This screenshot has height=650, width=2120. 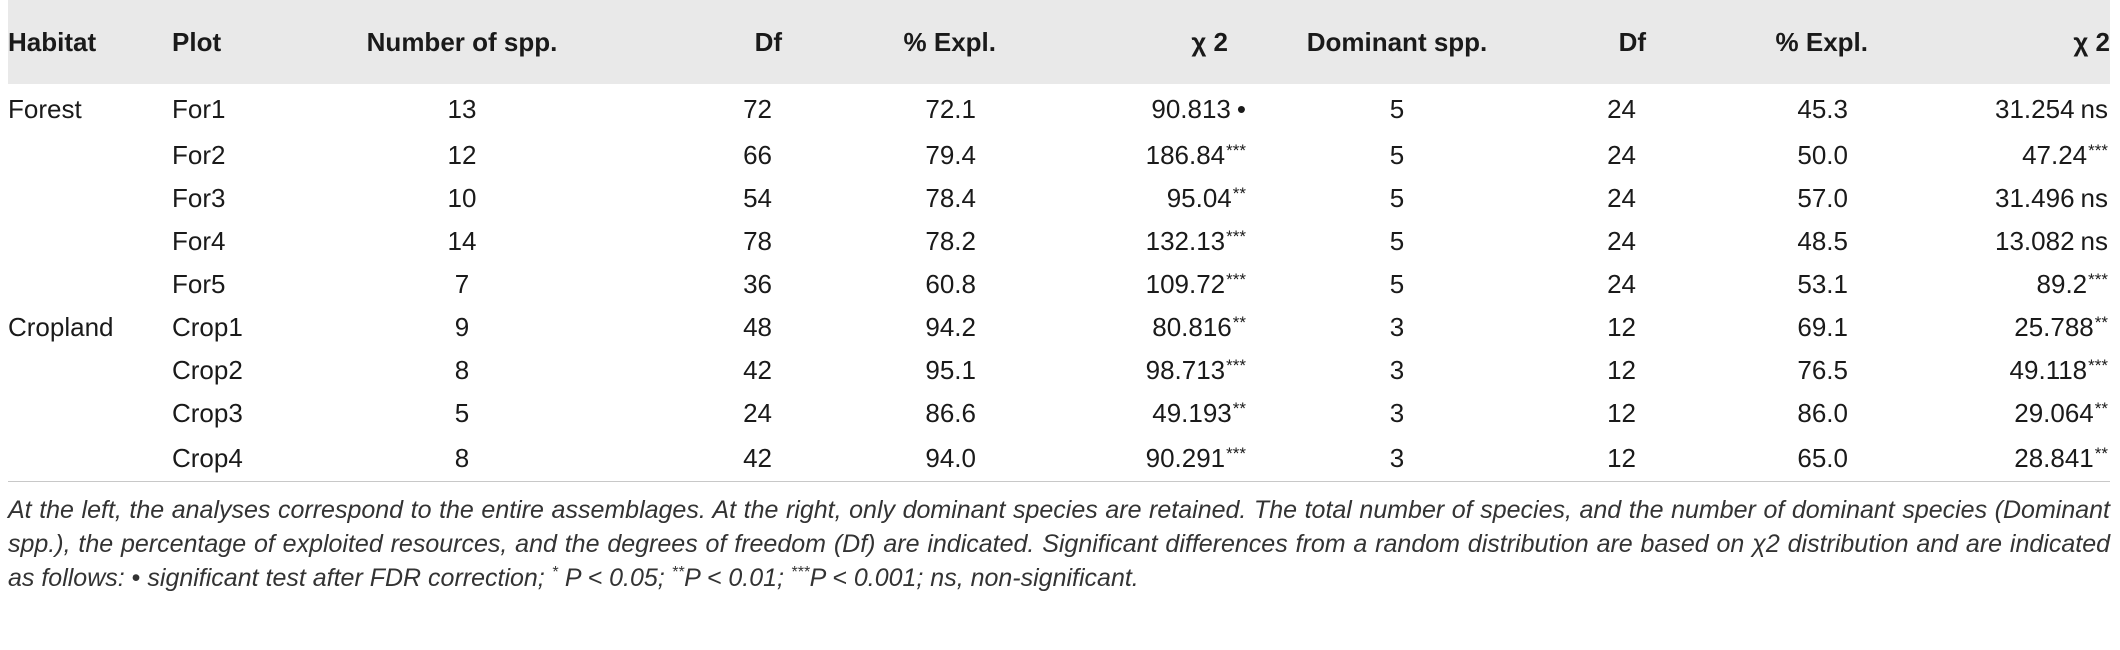 I want to click on cell-pct-expl: 86.6, so click(x=912, y=413).